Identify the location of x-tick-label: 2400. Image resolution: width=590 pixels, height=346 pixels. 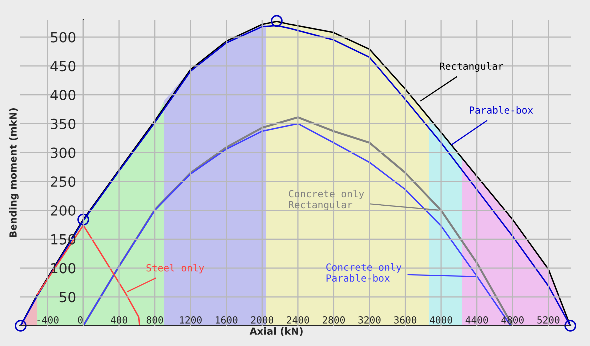
(298, 320).